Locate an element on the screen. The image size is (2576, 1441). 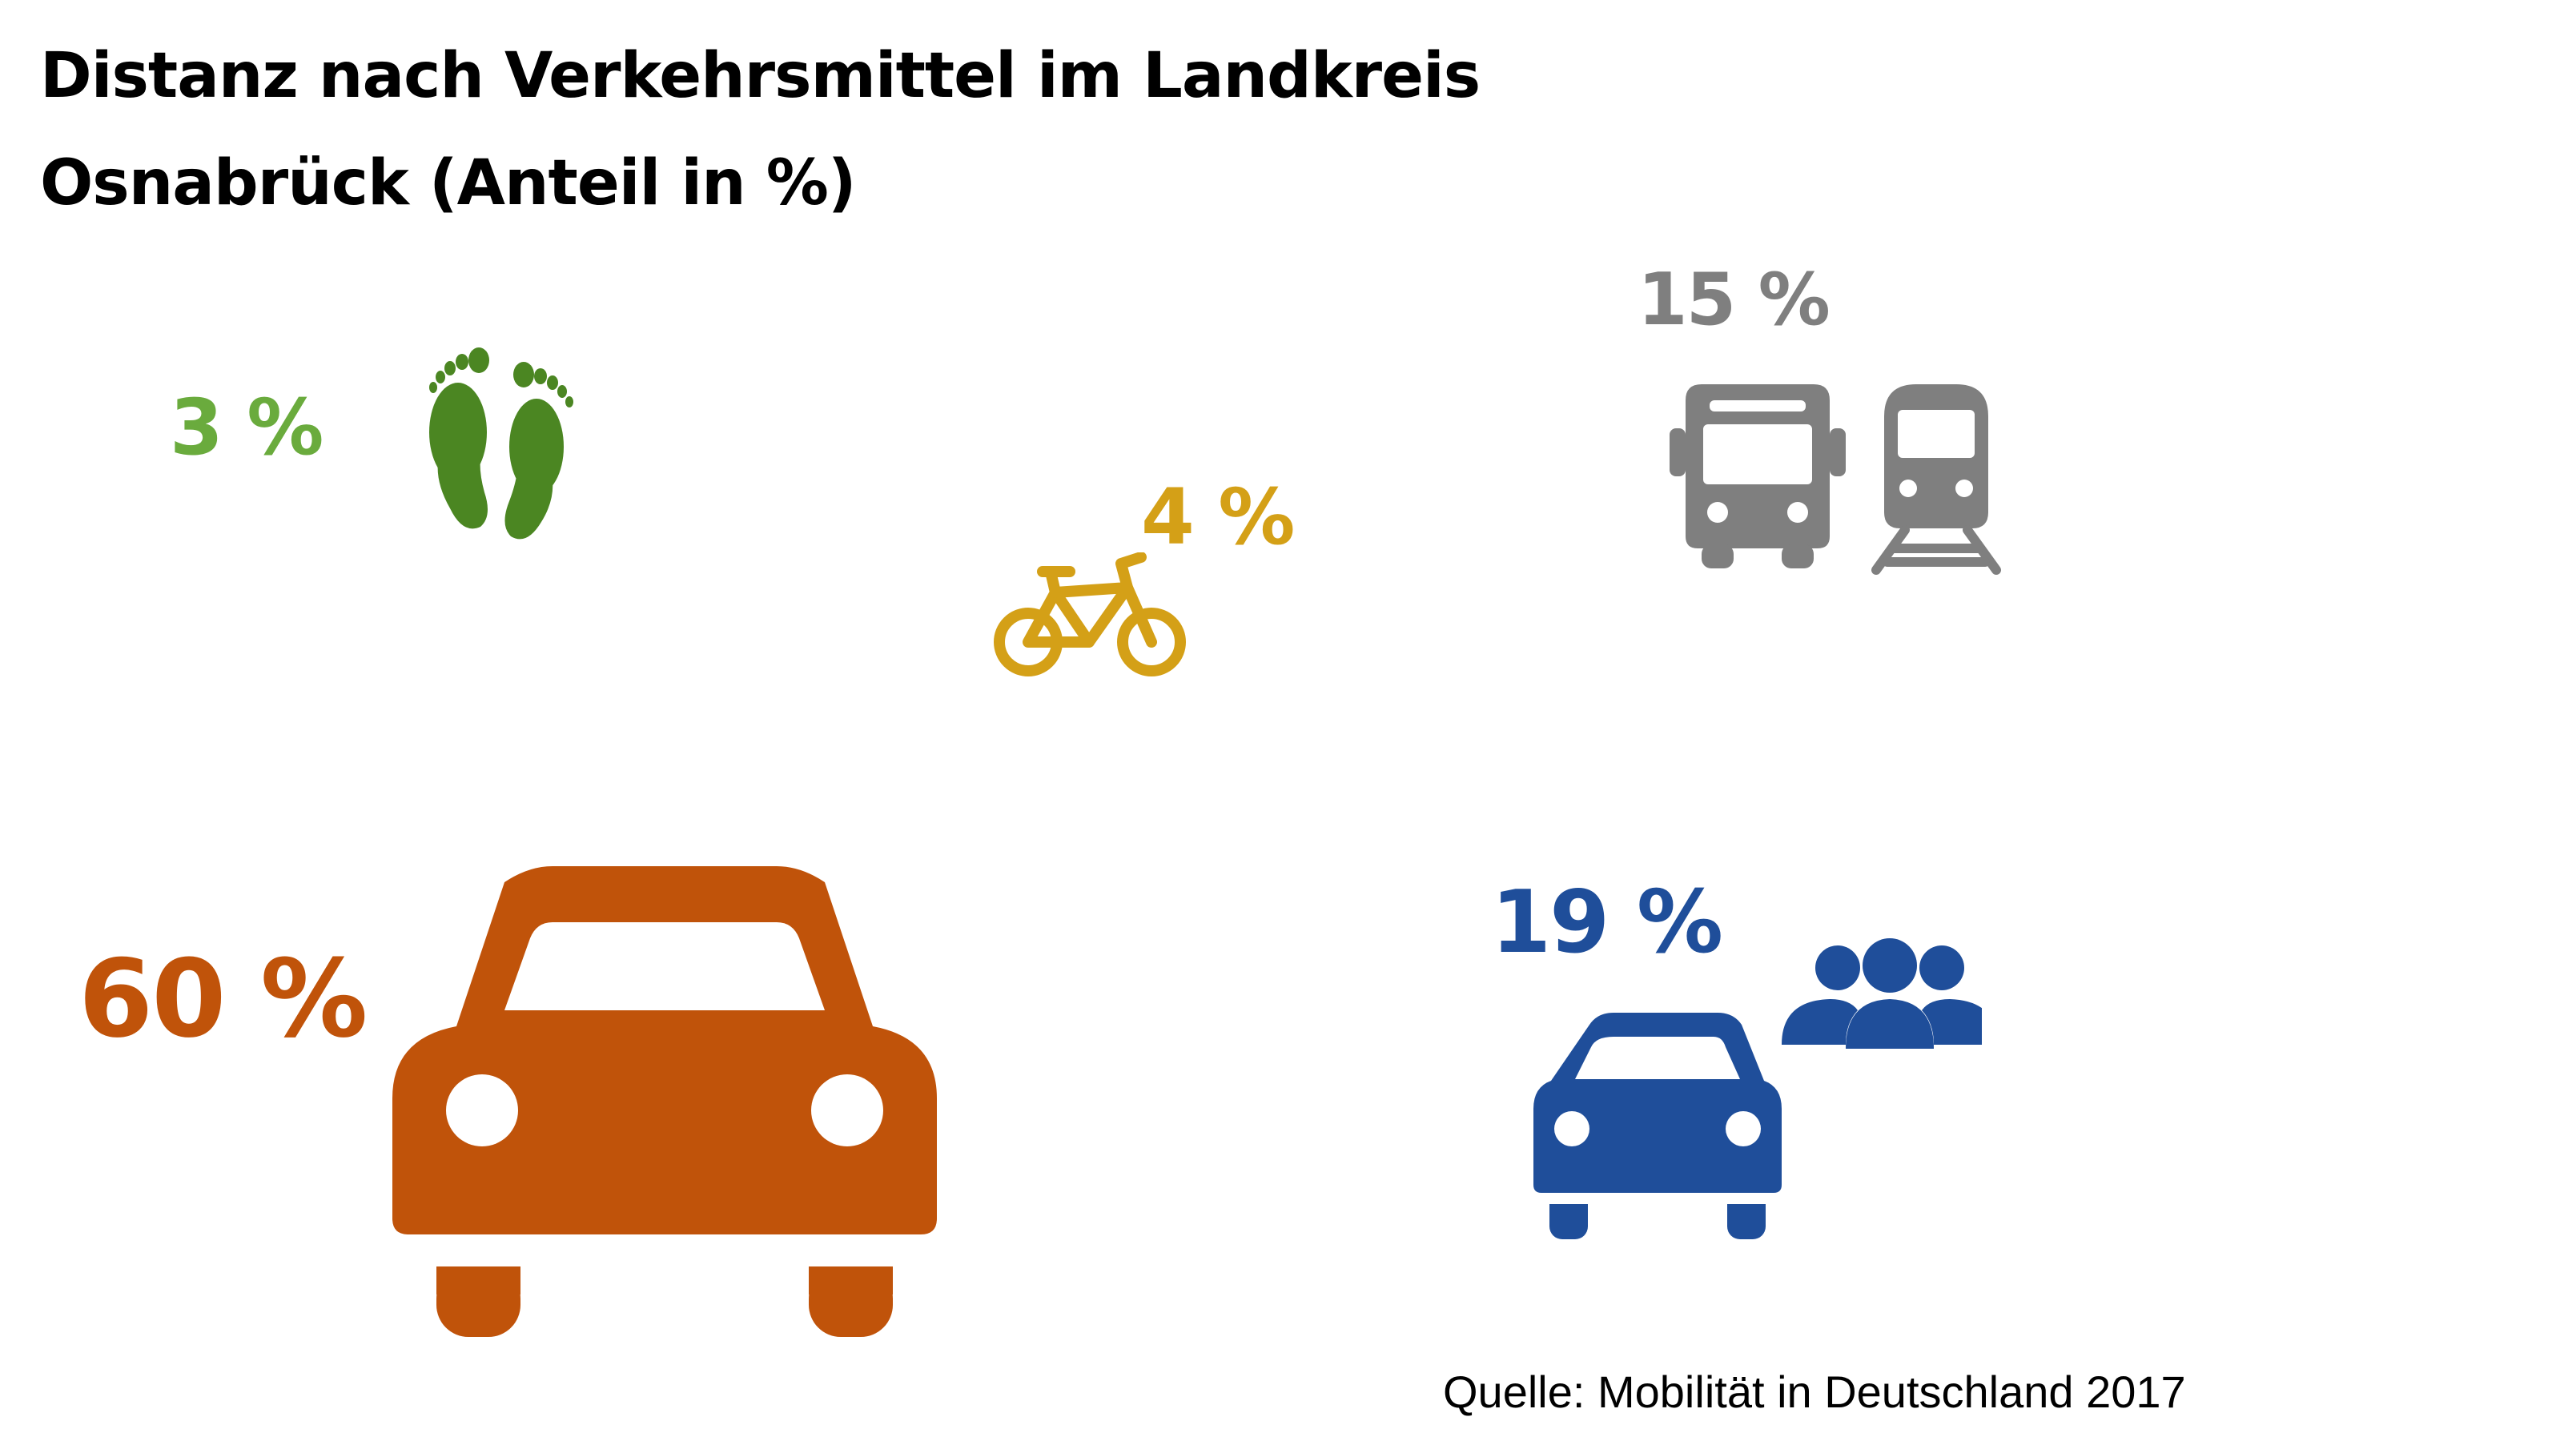
public-transport-percent-label: 15 % is located at coordinates (1734, 300).